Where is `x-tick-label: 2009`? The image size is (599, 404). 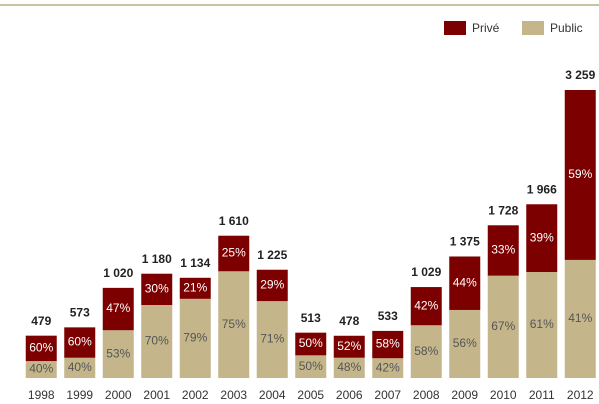
x-tick-label: 2009 is located at coordinates (464, 395).